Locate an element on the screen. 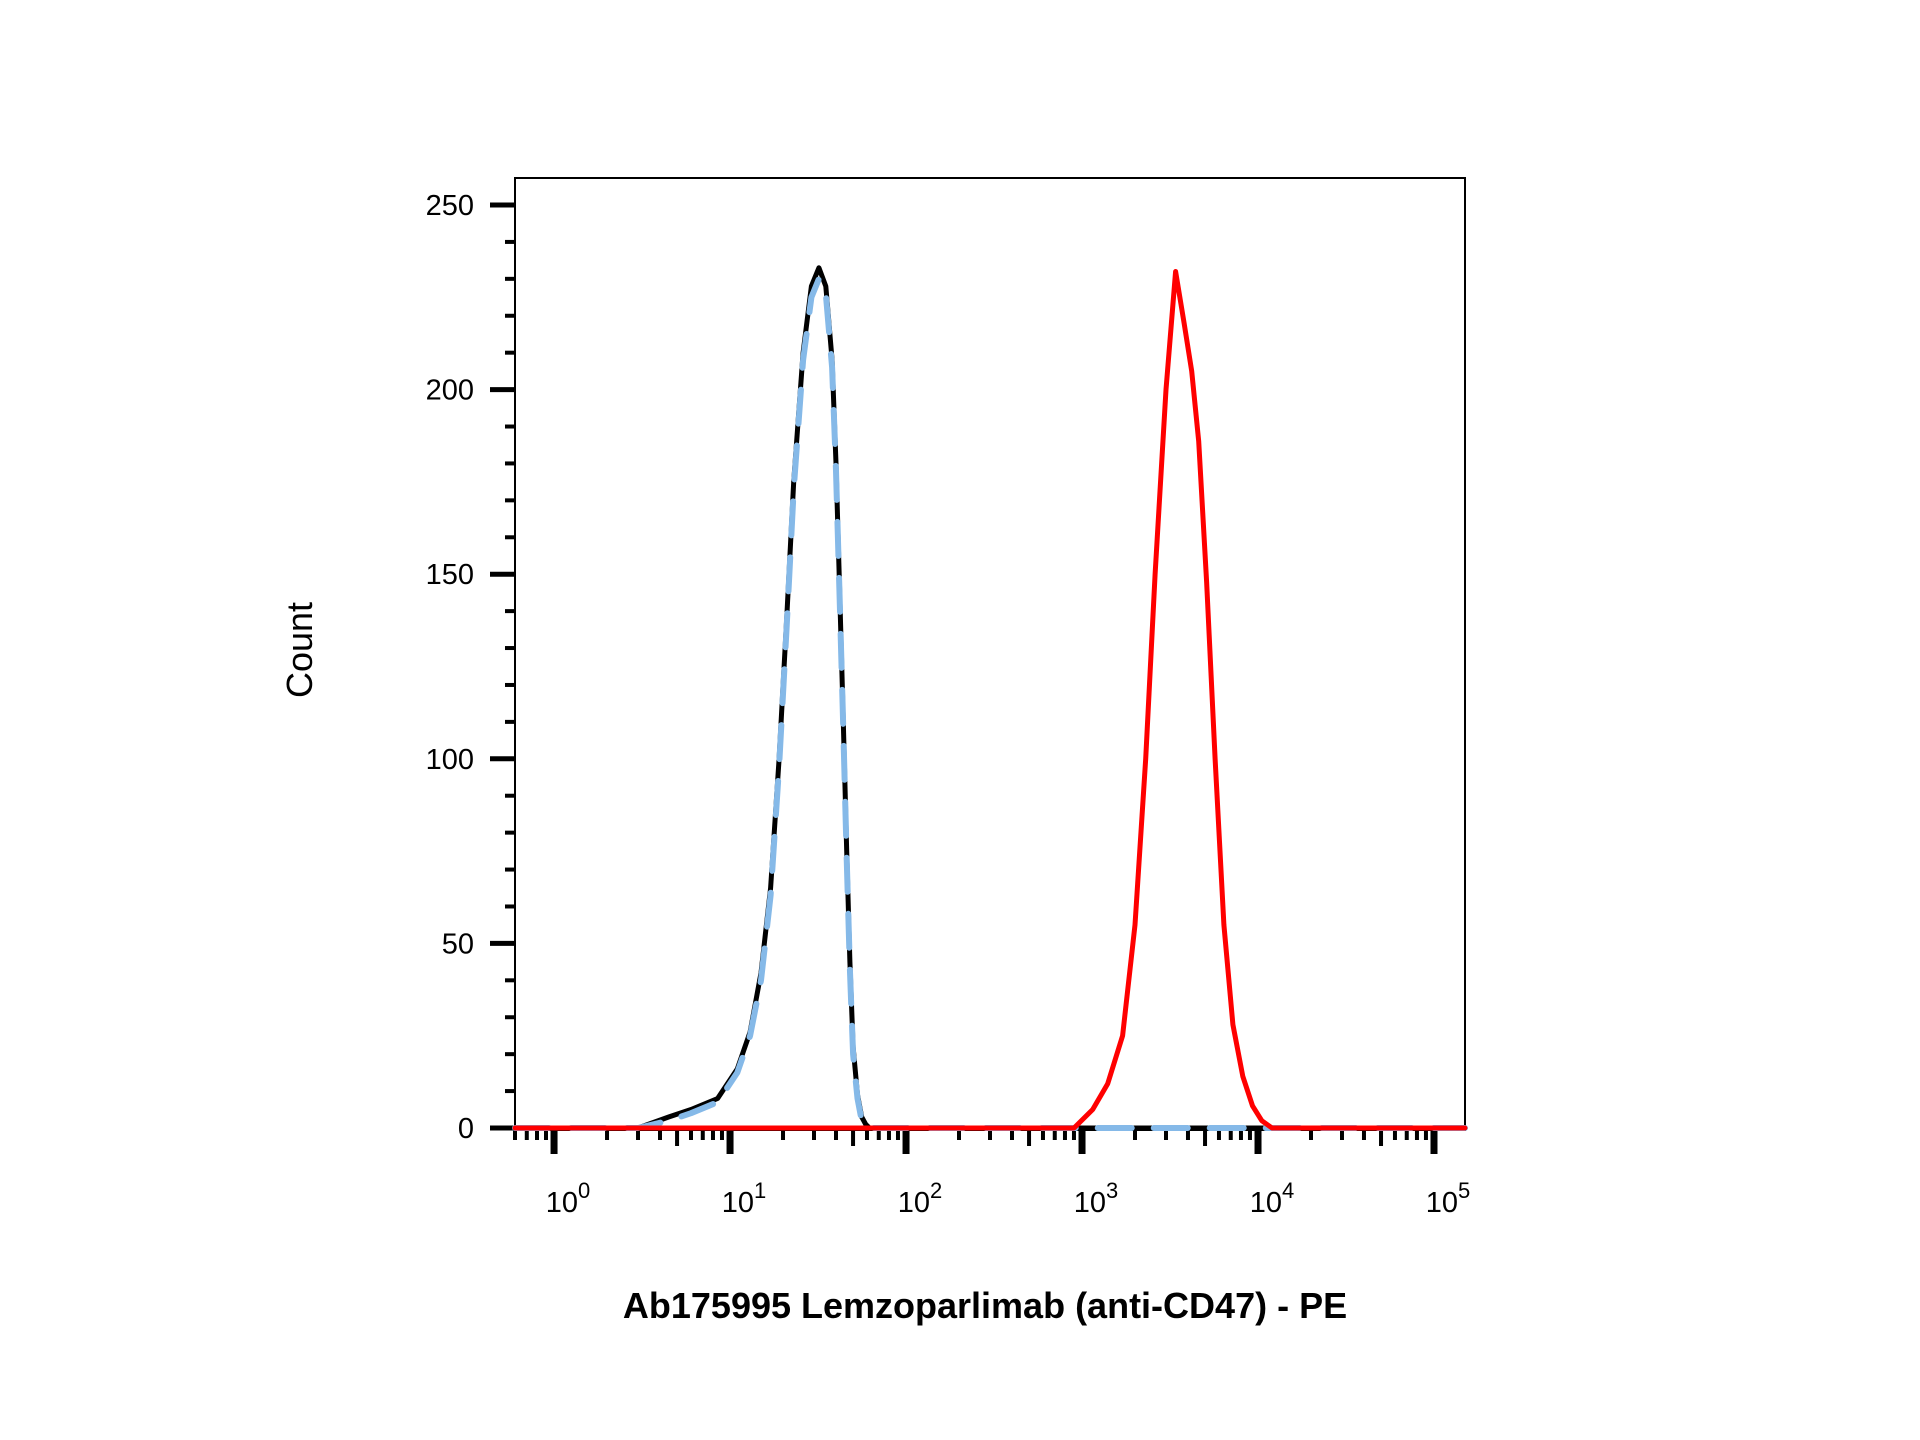  y-axis-title: Count is located at coordinates (299, 650).